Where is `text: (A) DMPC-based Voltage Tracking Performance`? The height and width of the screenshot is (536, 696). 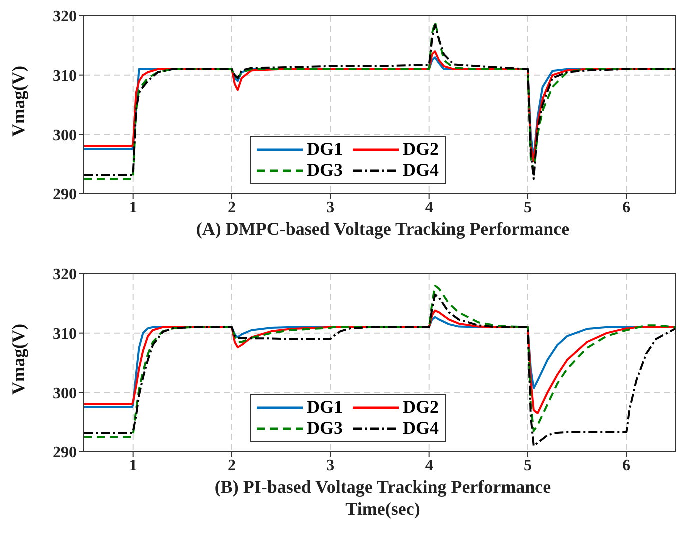 text: (A) DMPC-based Voltage Tracking Performance is located at coordinates (383, 229).